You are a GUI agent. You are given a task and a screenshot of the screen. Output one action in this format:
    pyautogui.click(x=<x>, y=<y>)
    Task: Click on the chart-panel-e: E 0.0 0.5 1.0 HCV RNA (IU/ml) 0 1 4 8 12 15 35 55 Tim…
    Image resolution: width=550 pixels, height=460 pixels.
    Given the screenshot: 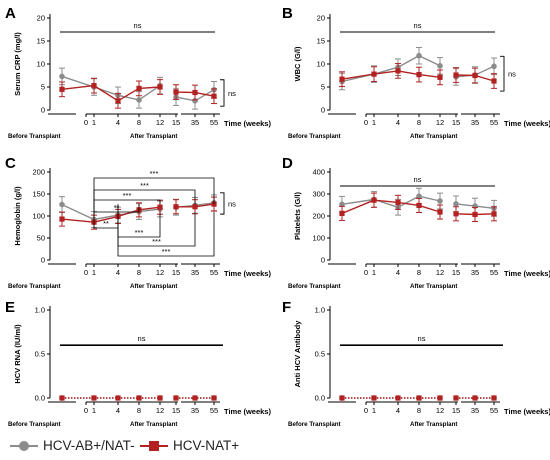 What is the action you would take?
    pyautogui.click(x=138, y=363)
    